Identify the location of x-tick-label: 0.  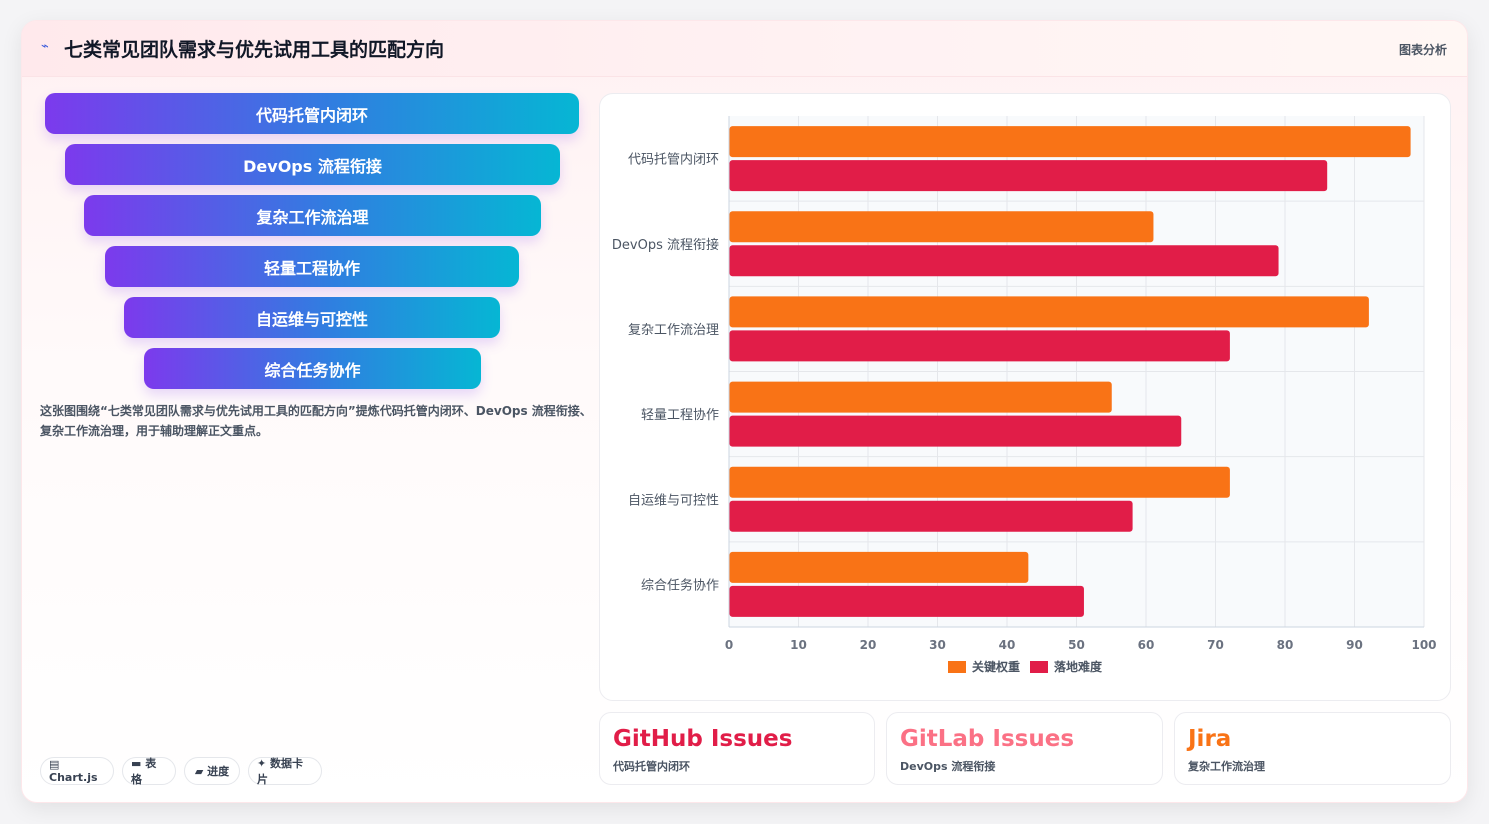
(729, 645).